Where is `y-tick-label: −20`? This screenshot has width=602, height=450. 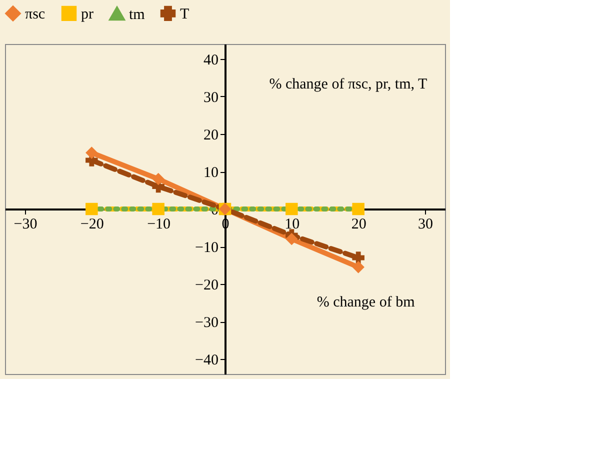
y-tick-label: −20 is located at coordinates (206, 286).